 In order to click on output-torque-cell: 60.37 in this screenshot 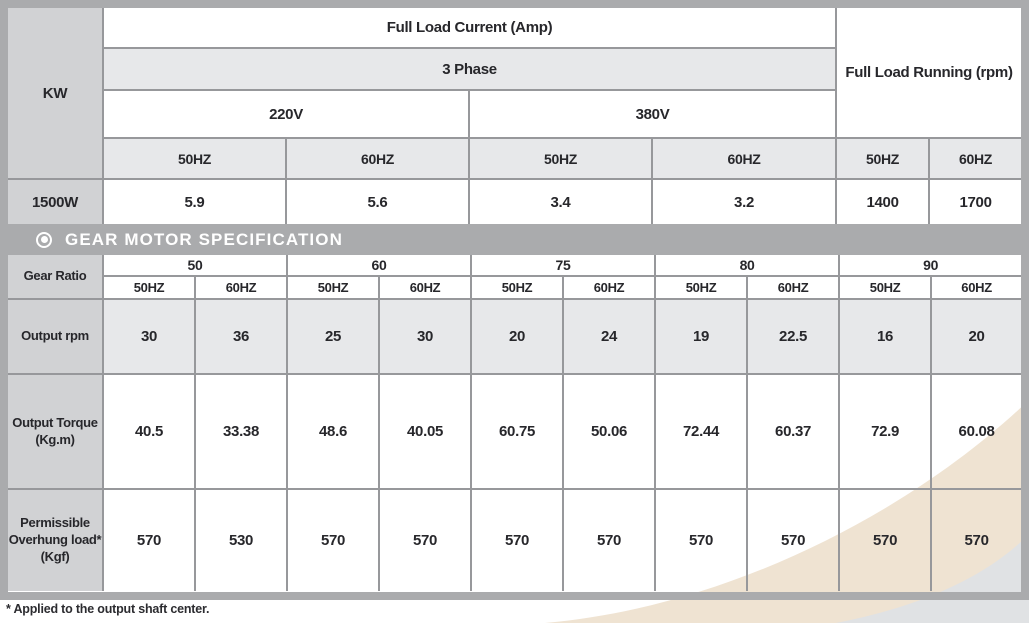, I will do `click(793, 431)`.